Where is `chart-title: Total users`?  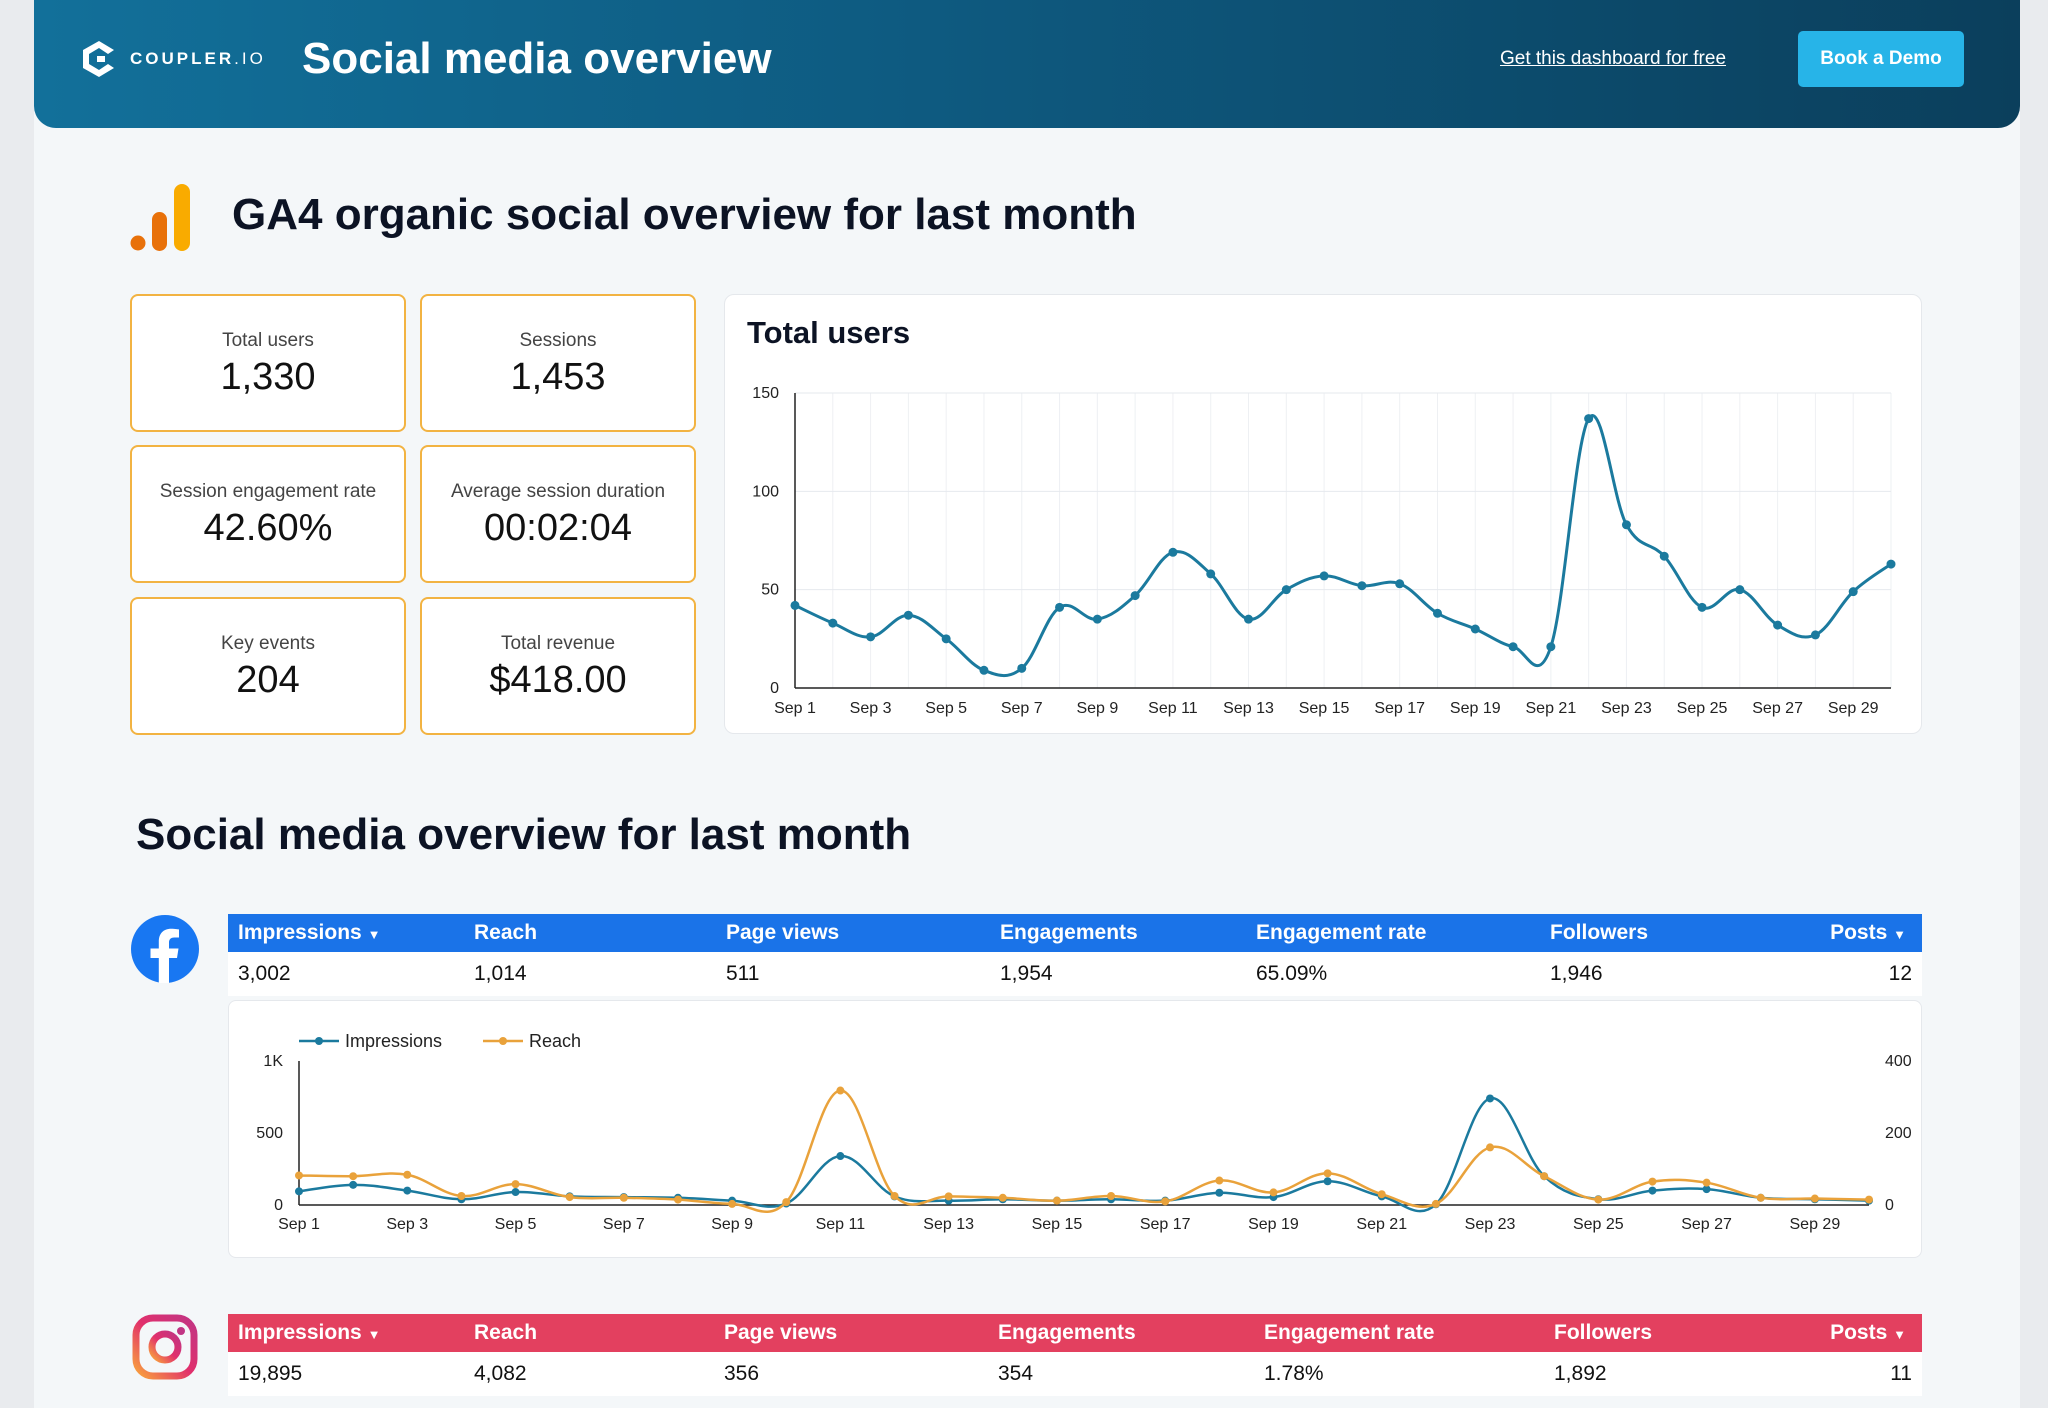 chart-title: Total users is located at coordinates (829, 332).